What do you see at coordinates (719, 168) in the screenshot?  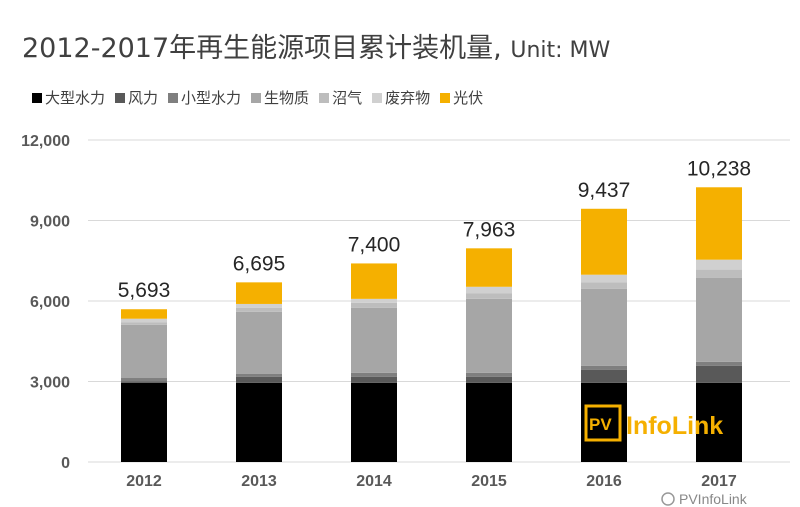 I see `total-label: 10,238` at bounding box center [719, 168].